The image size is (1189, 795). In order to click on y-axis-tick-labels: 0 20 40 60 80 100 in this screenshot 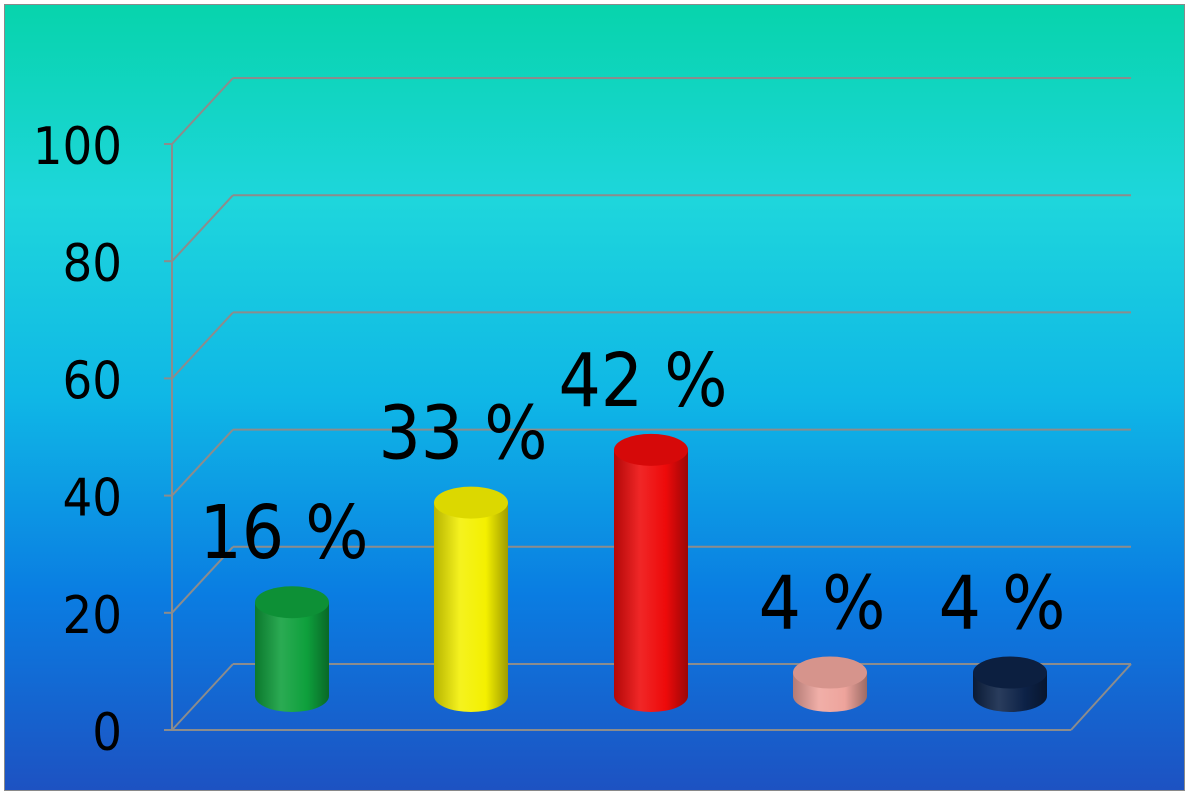, I will do `click(77, 440)`.